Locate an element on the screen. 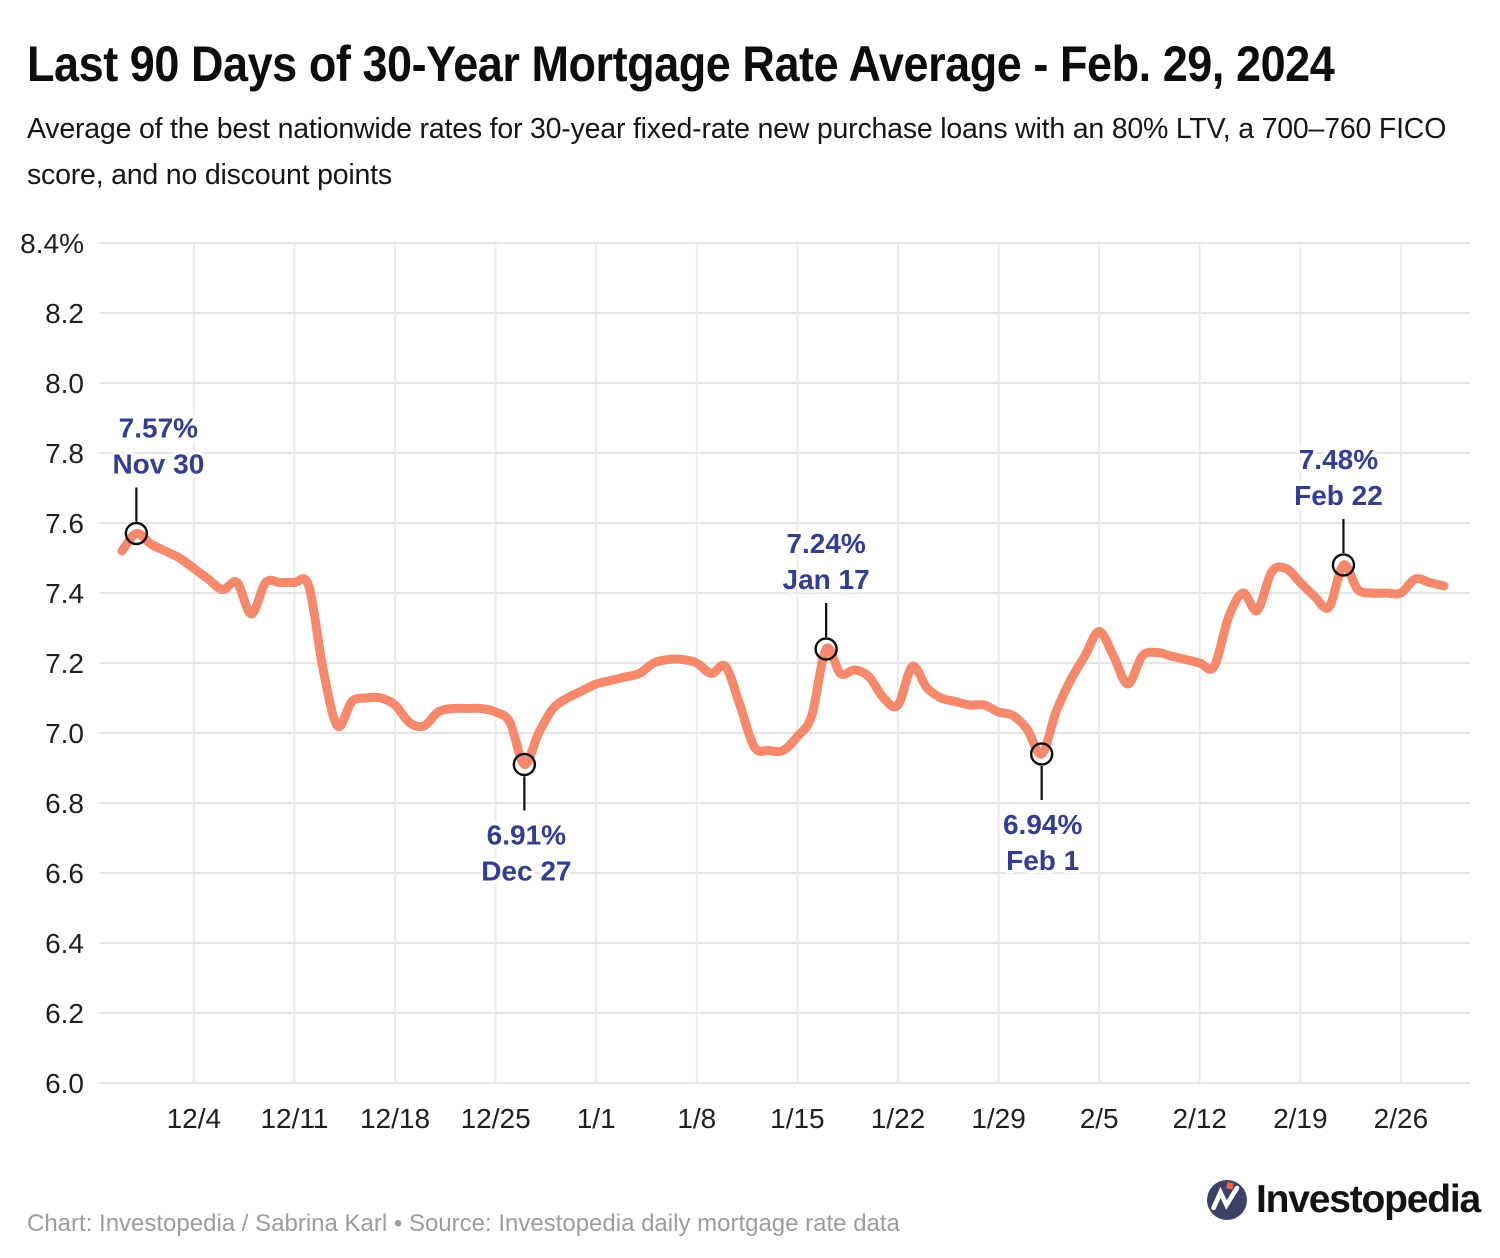 Image resolution: width=1500 pixels, height=1258 pixels. y-tick-label: 7.8 is located at coordinates (64, 453).